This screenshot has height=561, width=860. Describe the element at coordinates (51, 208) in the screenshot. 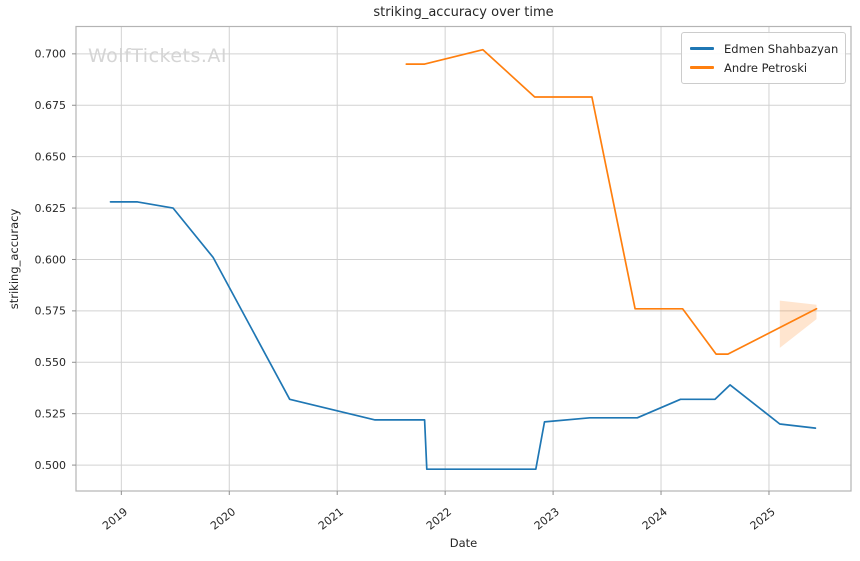

I see `y-tick-label: 0.625` at that location.